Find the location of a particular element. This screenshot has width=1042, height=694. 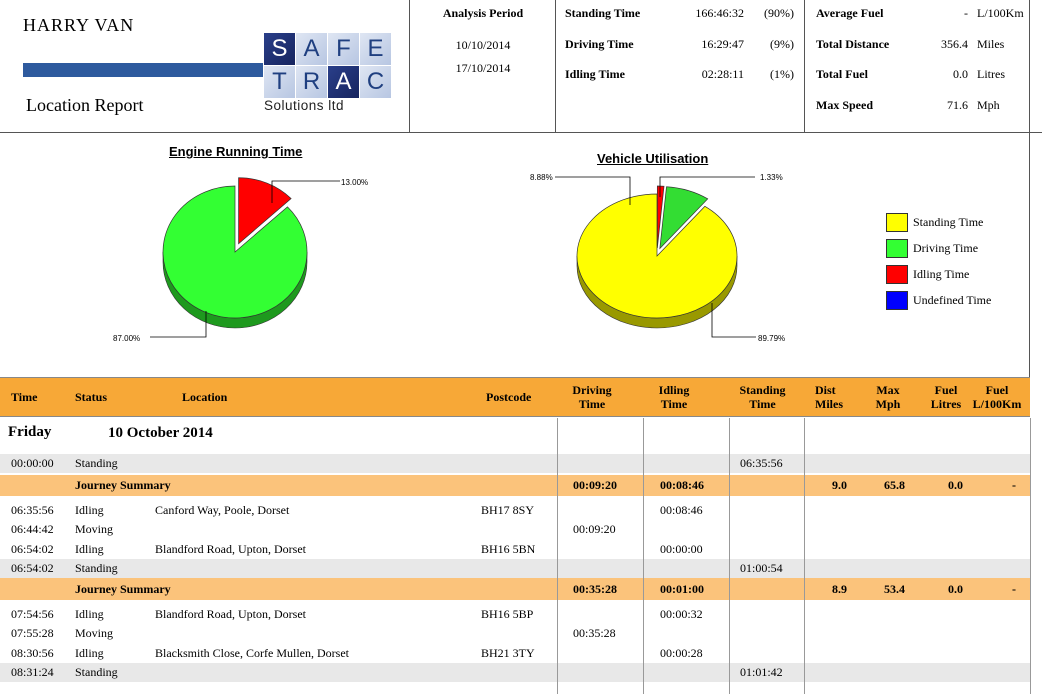

report-title: Location Report is located at coordinates (85, 105).